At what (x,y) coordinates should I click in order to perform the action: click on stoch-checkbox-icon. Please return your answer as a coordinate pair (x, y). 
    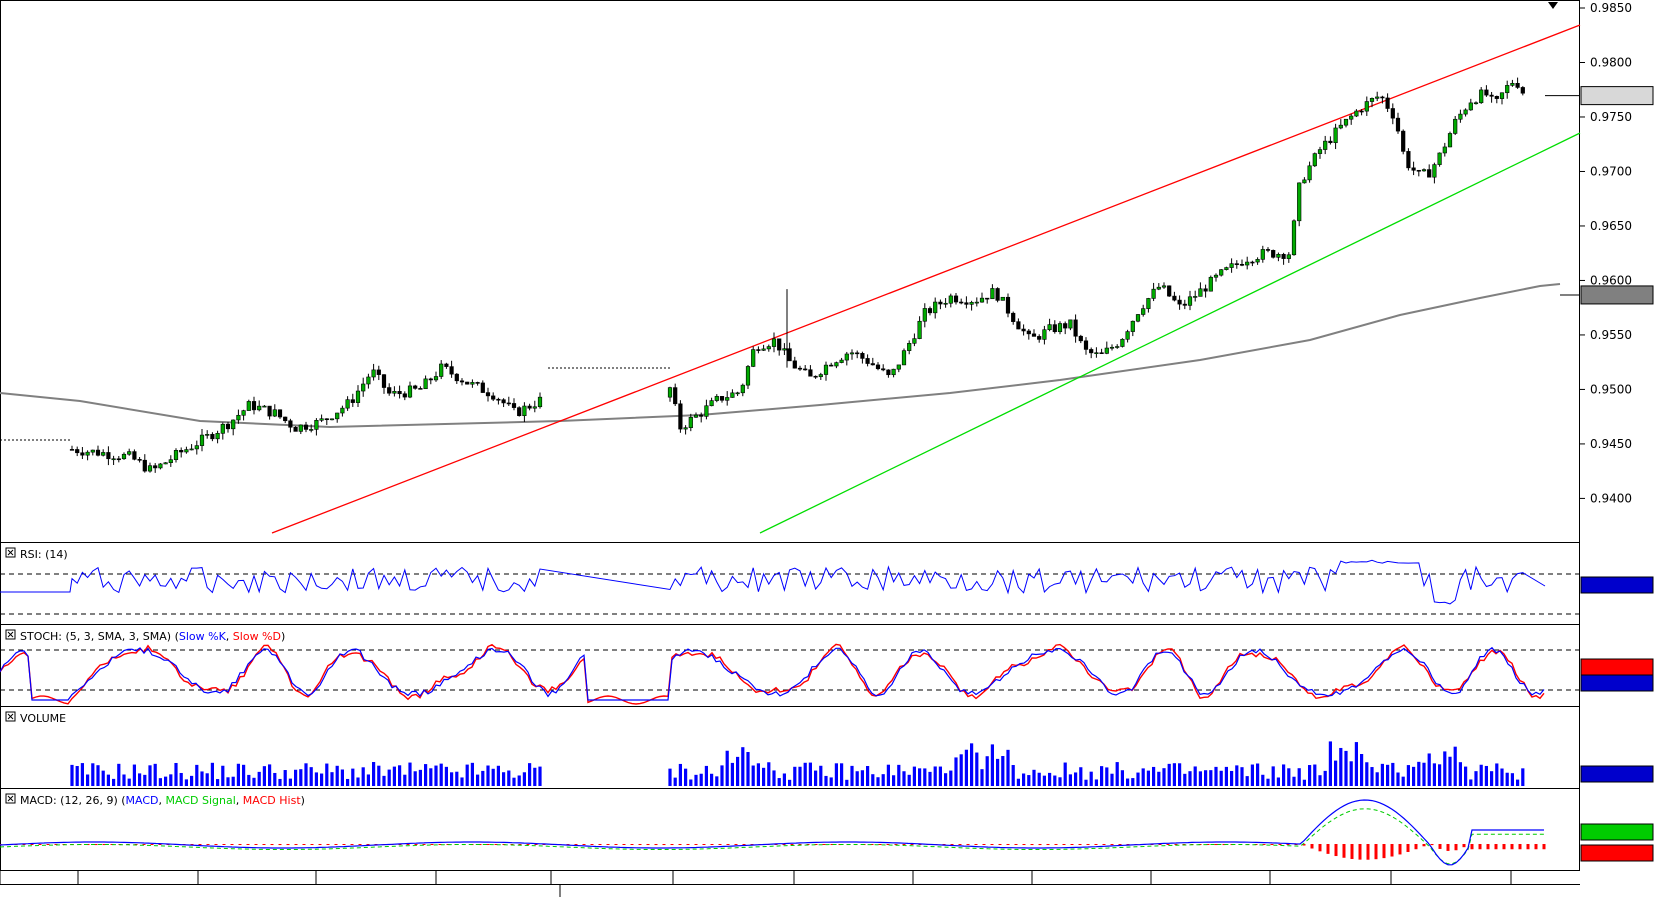
    Looking at the image, I should click on (10, 634).